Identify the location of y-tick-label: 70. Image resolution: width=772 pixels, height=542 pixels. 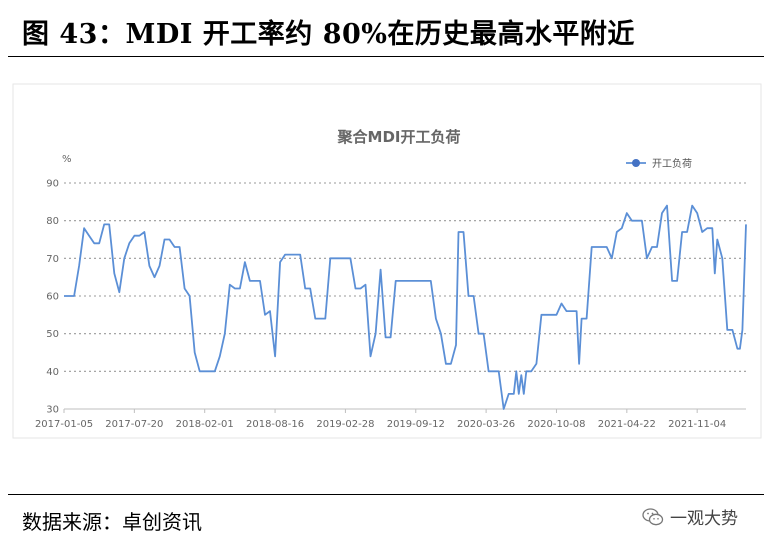
(52, 259).